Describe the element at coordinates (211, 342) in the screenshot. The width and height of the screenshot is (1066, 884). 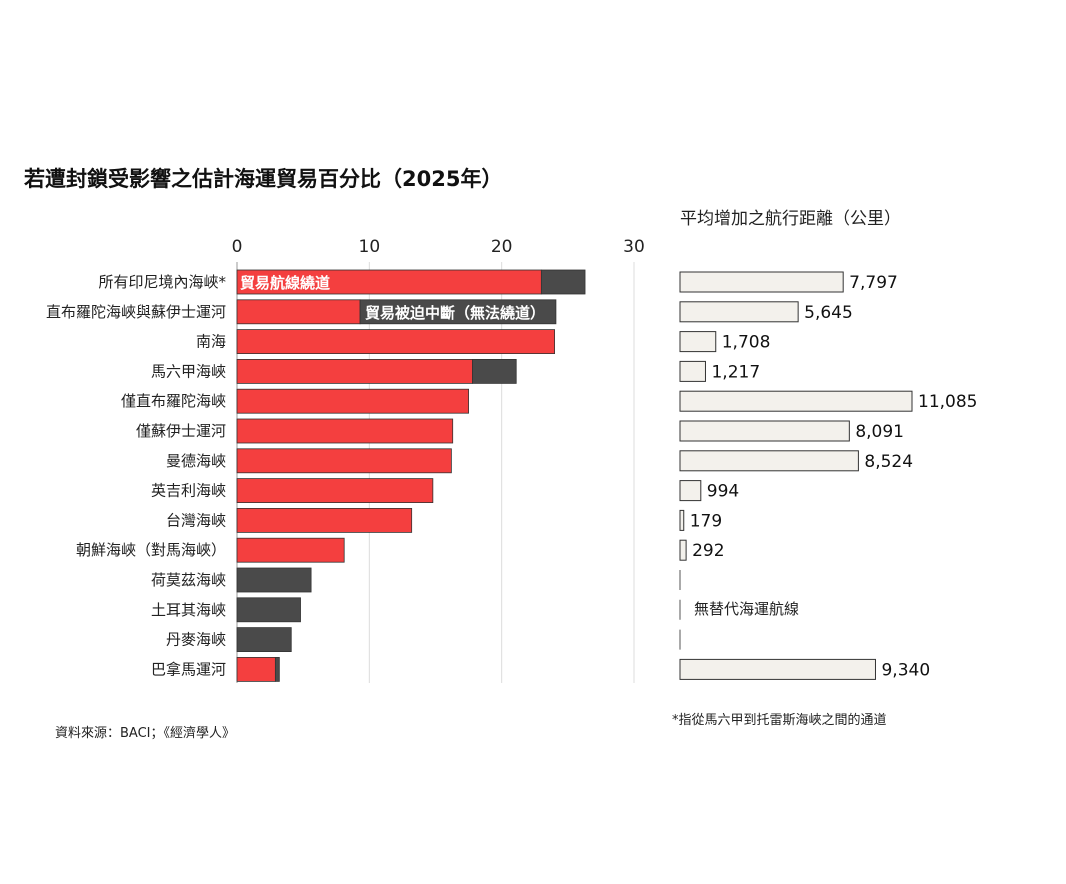
I see `category-label: 南海` at that location.